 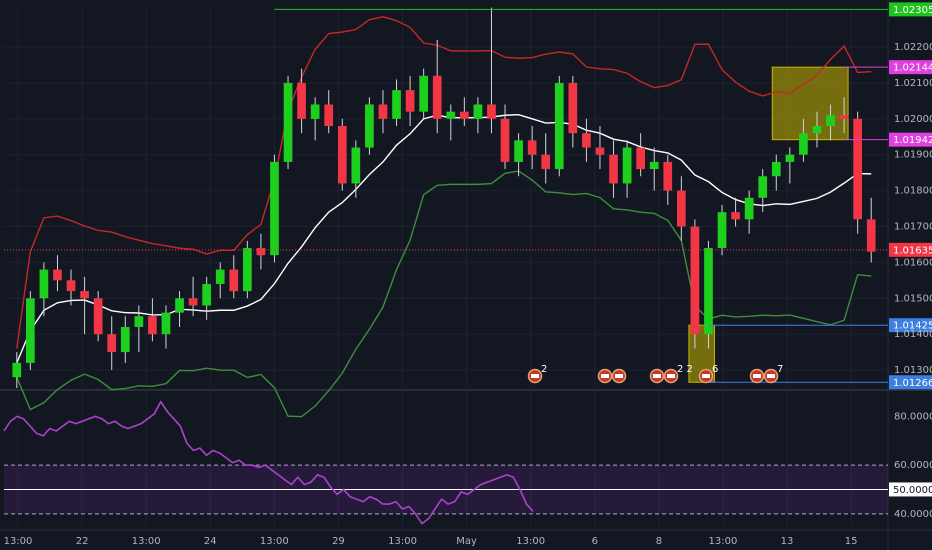 What do you see at coordinates (913, 334) in the screenshot?
I see `price-tick-label: 1.01400` at bounding box center [913, 334].